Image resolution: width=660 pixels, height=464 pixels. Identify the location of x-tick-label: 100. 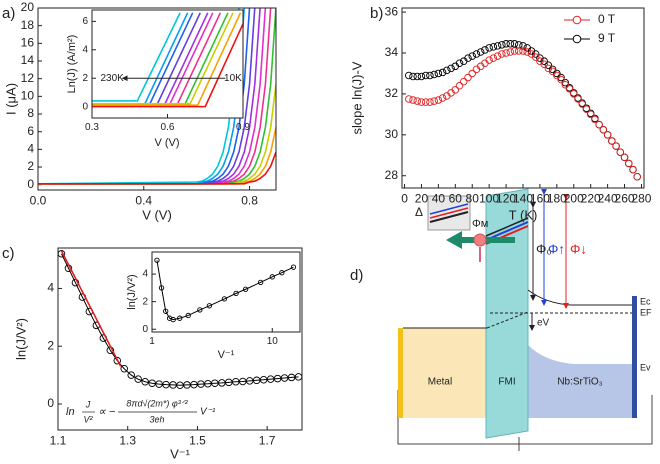
(489, 199).